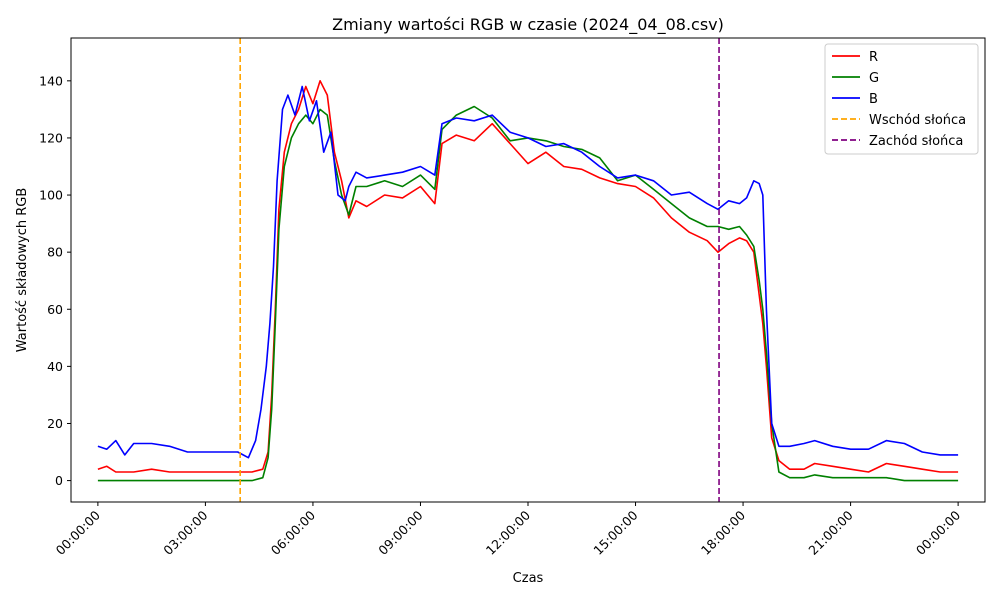  What do you see at coordinates (55, 280) in the screenshot?
I see `y-axis: 0 20 40 60 80 100 120 140` at bounding box center [55, 280].